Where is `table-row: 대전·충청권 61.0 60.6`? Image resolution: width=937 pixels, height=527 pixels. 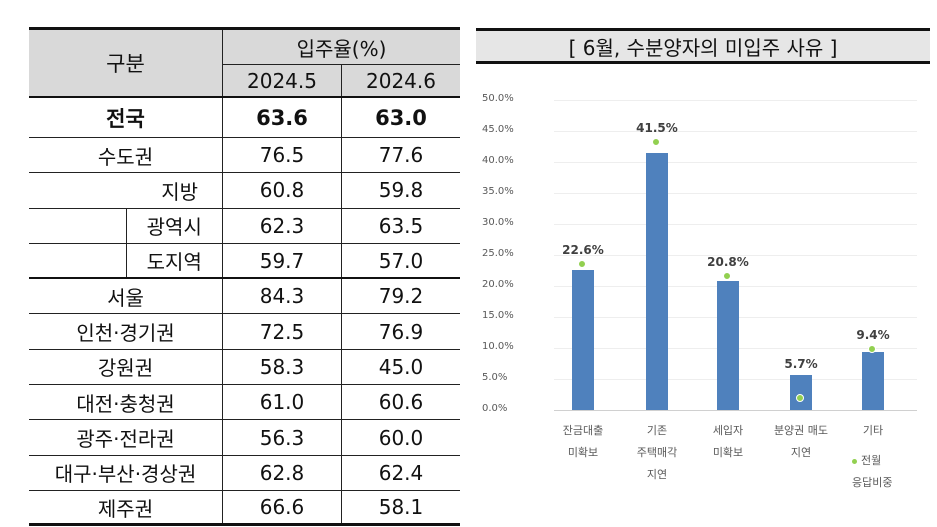
table-row: 대전·충청권 61.0 60.6 is located at coordinates (244, 403).